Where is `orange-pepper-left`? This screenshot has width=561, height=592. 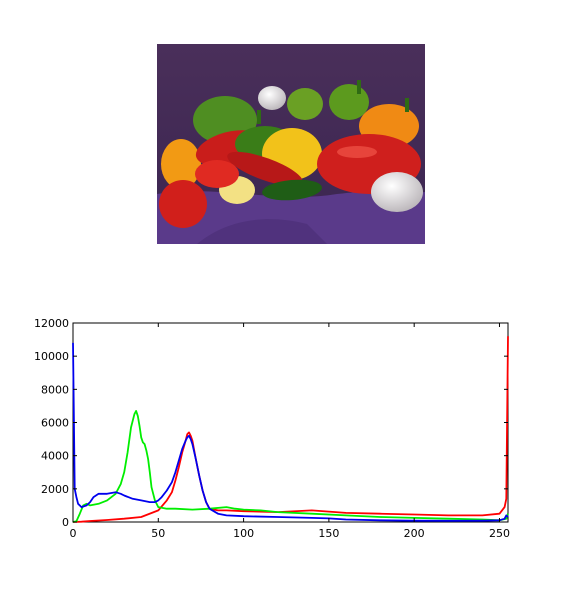 orange-pepper-left is located at coordinates (181, 164).